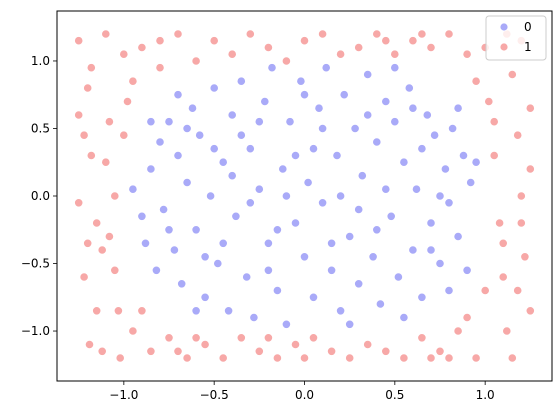 The image size is (559, 413). What do you see at coordinates (214, 395) in the screenshot?
I see `x-tick-label-1: −0.5` at bounding box center [214, 395].